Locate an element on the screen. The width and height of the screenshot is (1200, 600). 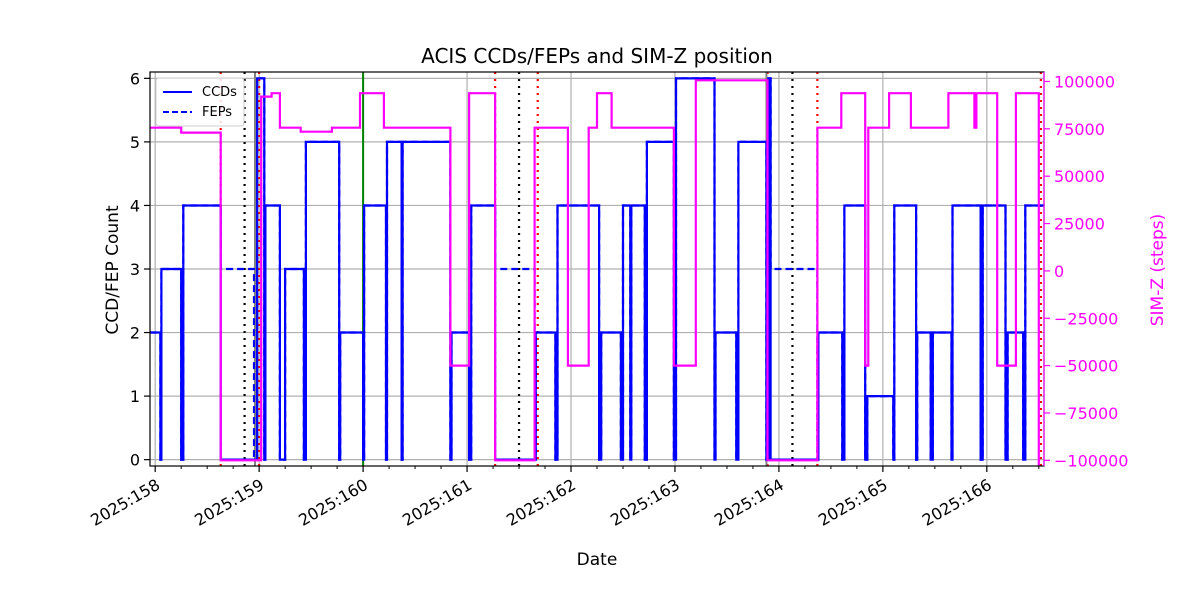
y-tick-label: 4 is located at coordinates (135, 205).